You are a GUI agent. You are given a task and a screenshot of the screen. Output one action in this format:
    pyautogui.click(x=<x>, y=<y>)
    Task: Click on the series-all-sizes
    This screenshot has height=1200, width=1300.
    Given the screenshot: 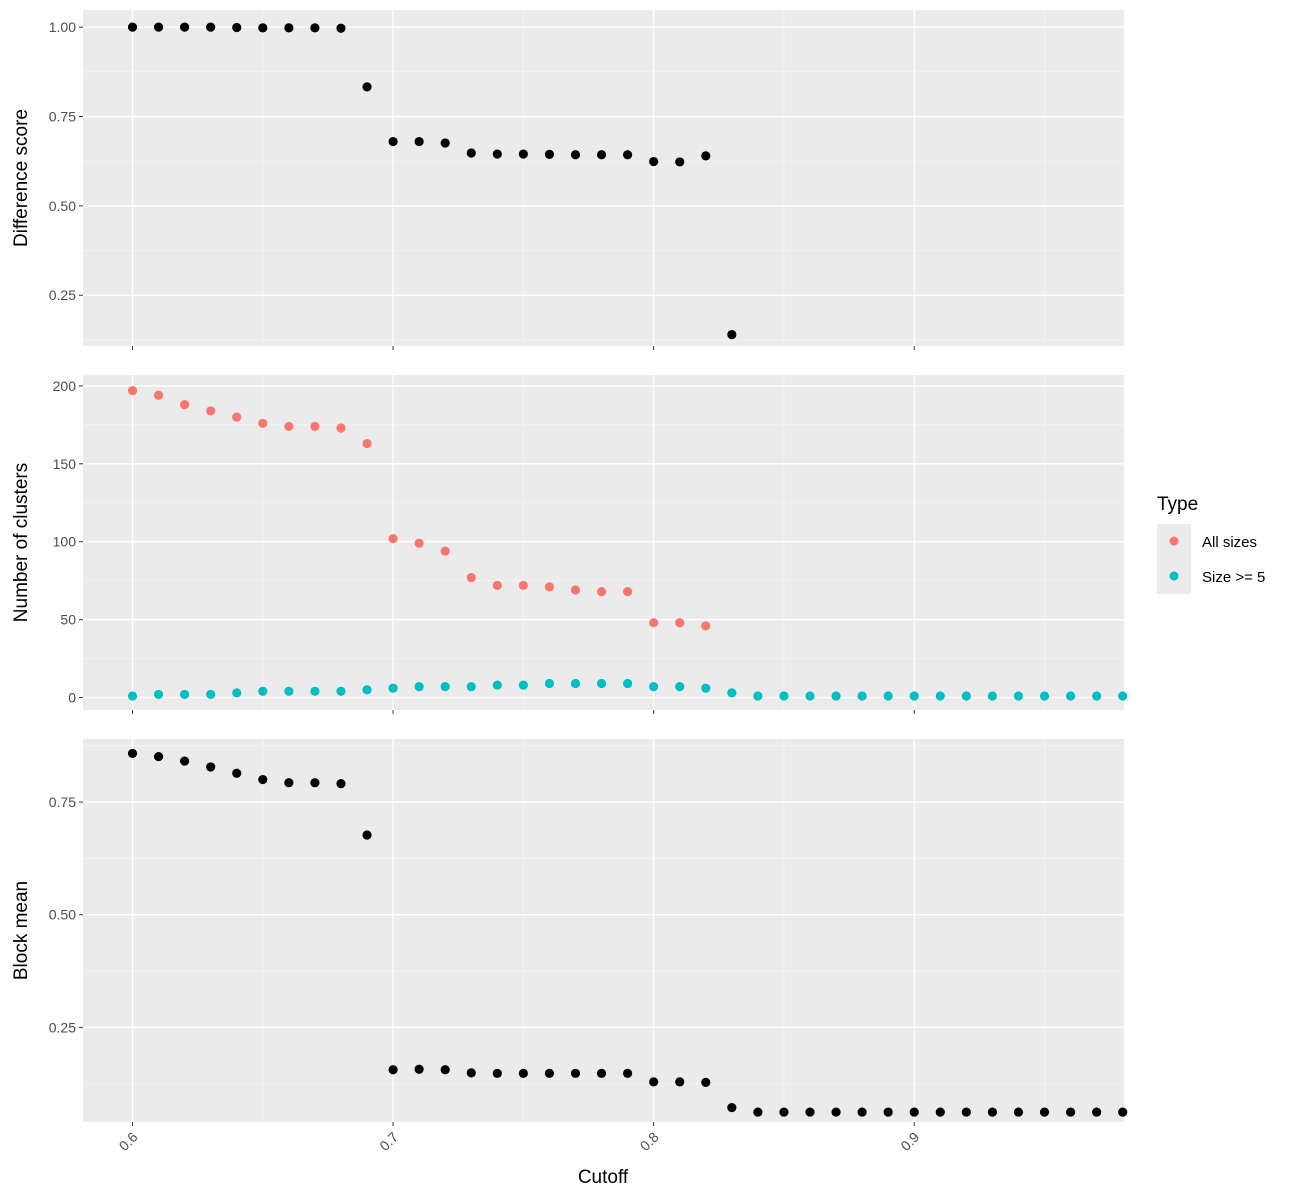 What is the action you would take?
    pyautogui.click(x=419, y=508)
    